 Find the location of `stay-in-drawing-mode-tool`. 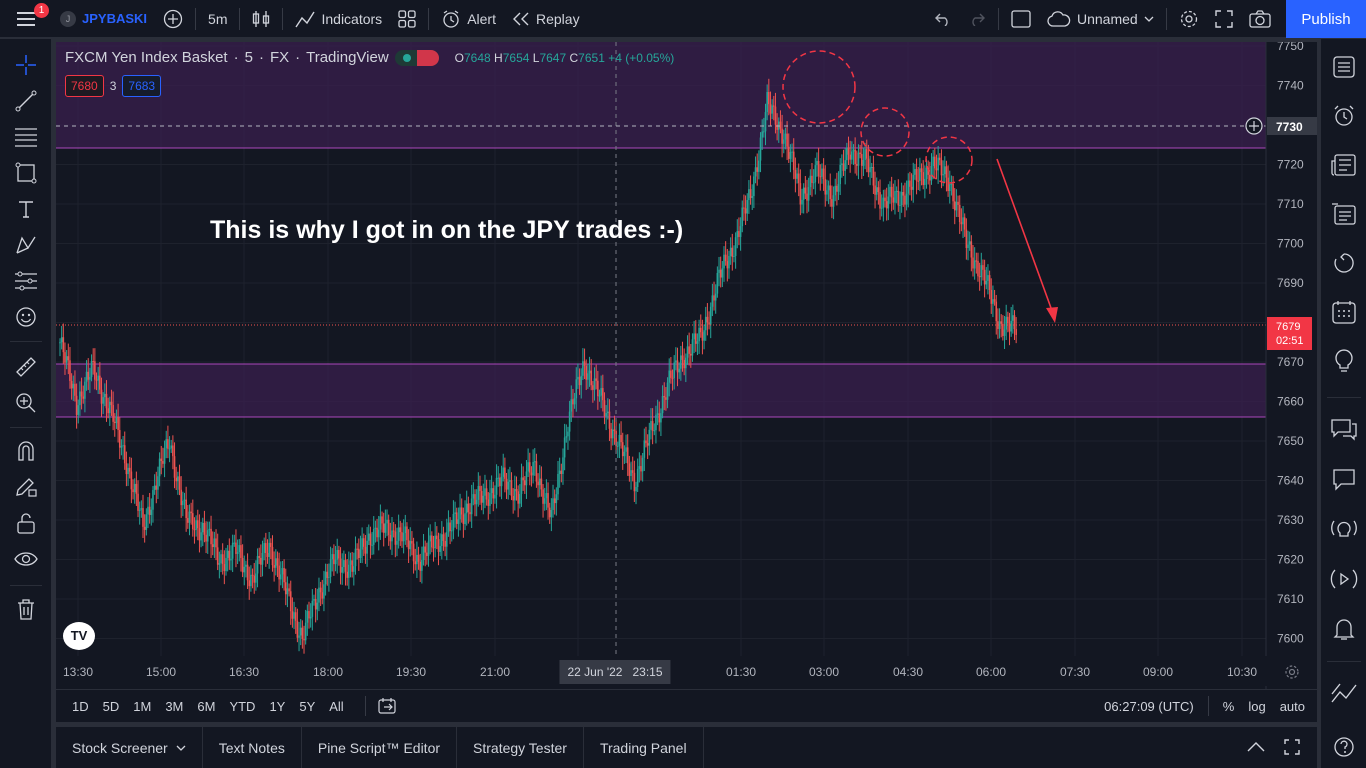

stay-in-drawing-mode-tool is located at coordinates (26, 487).